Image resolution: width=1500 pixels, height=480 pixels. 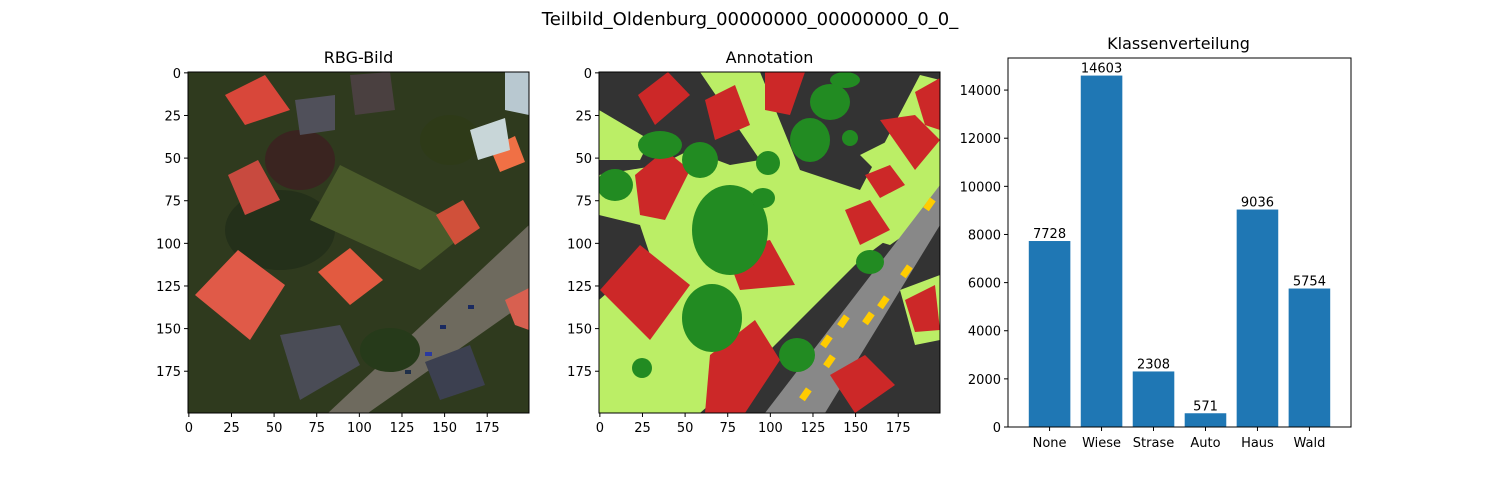 What do you see at coordinates (579, 330) in the screenshot?
I see `annotation-y-tick-label: 150` at bounding box center [579, 330].